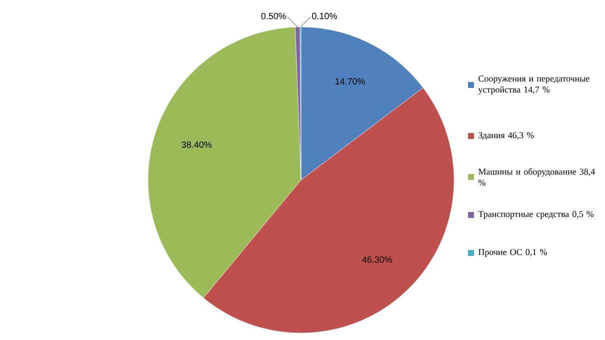 This screenshot has height=340, width=605. What do you see at coordinates (536, 215) in the screenshot?
I see `legend-label: Транспортные средства 0,5 %` at bounding box center [536, 215].